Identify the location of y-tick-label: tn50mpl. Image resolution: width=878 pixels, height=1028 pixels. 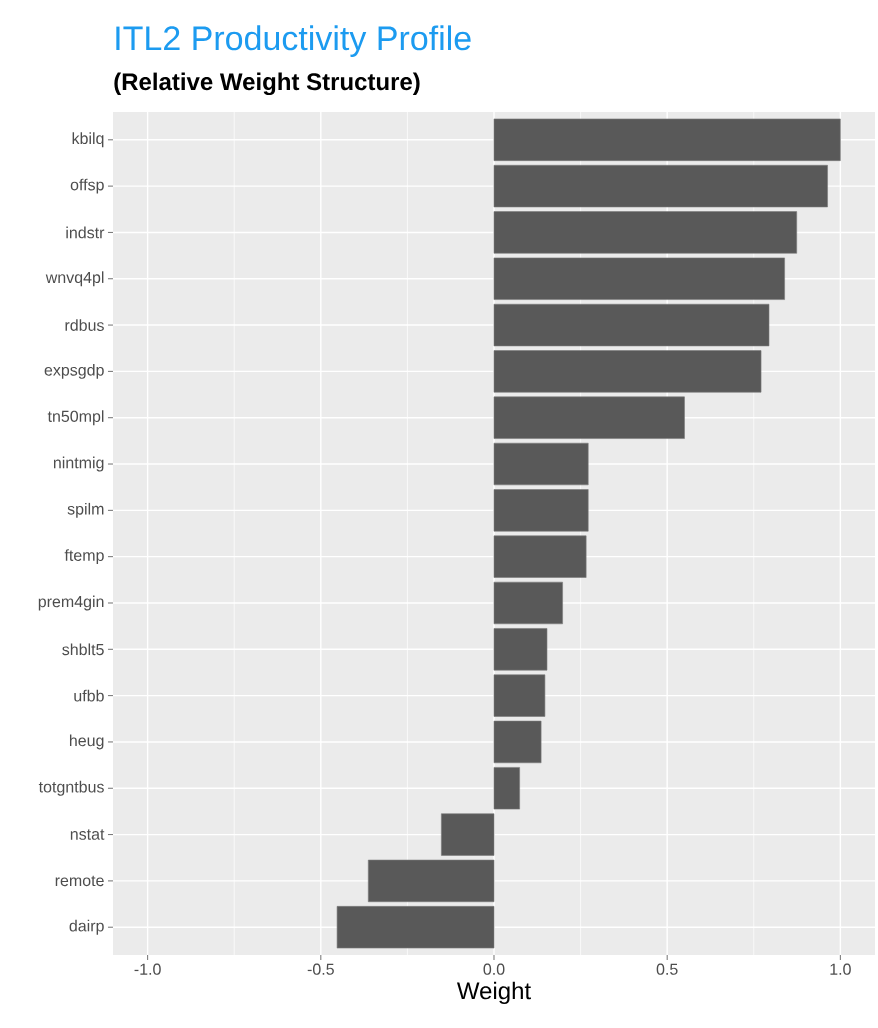
(75, 418).